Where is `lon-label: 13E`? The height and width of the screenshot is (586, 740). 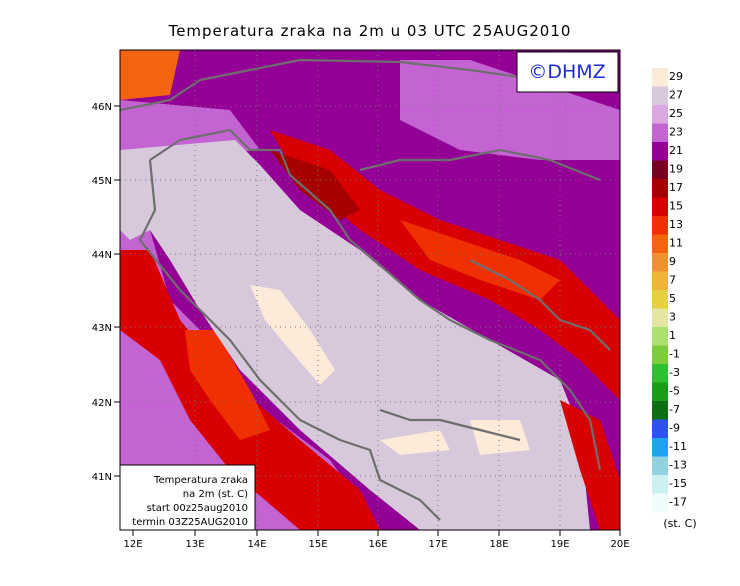 lon-label: 13E is located at coordinates (194, 544).